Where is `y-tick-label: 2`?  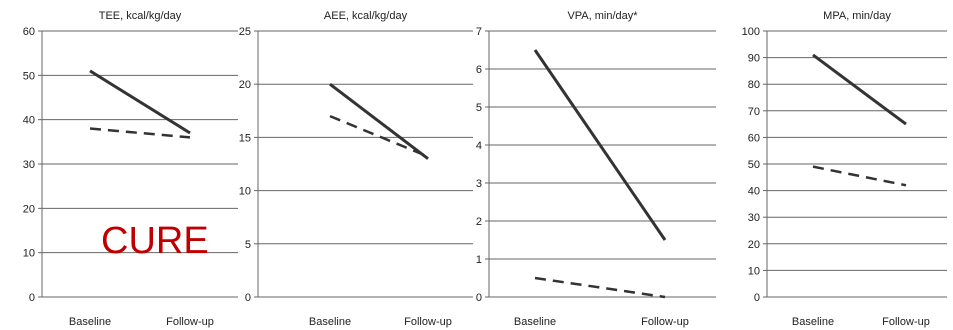 y-tick-label: 2 is located at coordinates (479, 222).